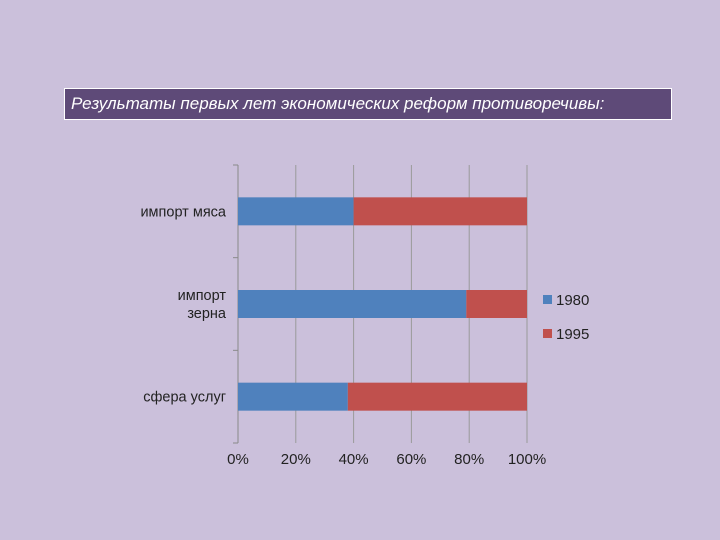 Image resolution: width=720 pixels, height=540 pixels. I want to click on legend-label: 1980, so click(572, 300).